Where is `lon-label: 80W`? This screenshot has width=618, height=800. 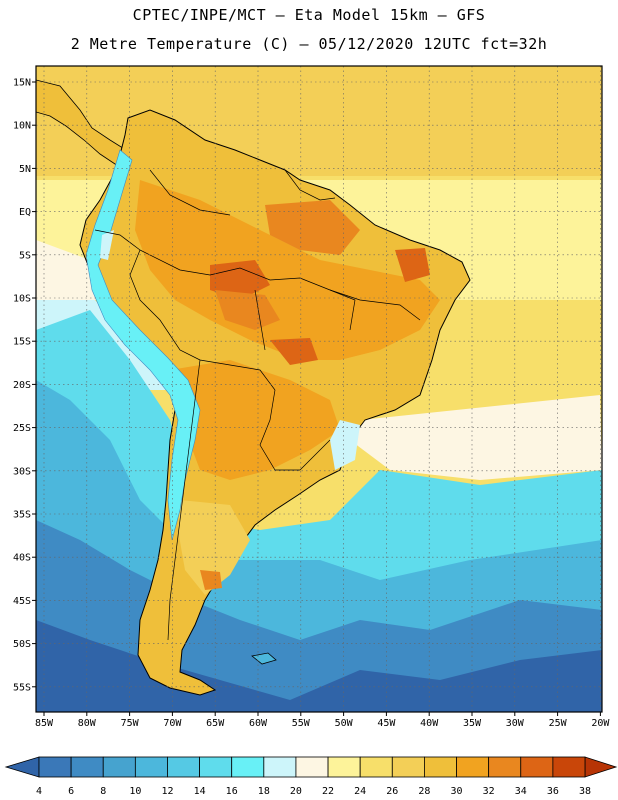
lon-label: 80W is located at coordinates (87, 723).